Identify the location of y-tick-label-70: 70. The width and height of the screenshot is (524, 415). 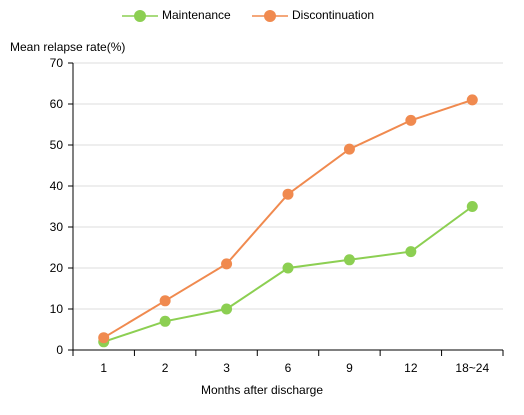
(57, 63).